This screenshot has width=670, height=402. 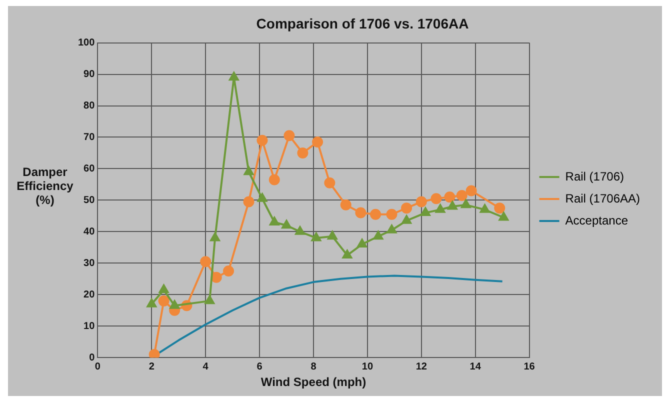 I want to click on y-tick-label: 90, so click(x=90, y=74).